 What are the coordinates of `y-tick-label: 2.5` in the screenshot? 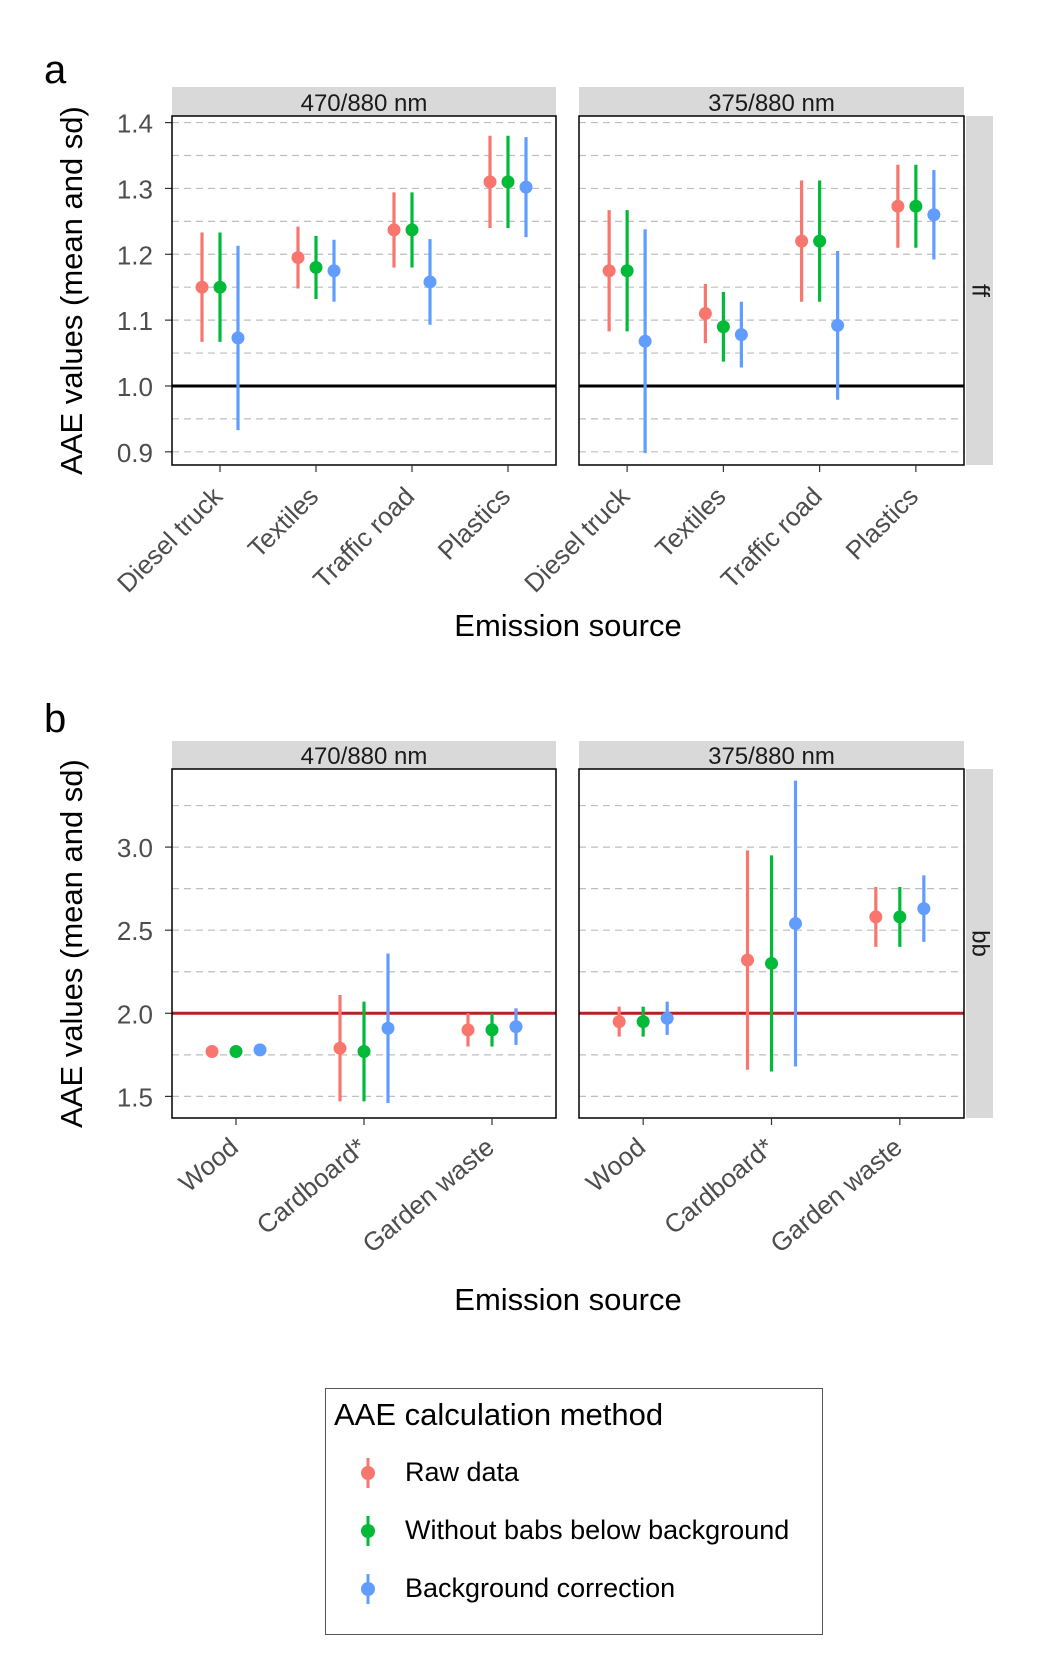 It's located at (135, 931).